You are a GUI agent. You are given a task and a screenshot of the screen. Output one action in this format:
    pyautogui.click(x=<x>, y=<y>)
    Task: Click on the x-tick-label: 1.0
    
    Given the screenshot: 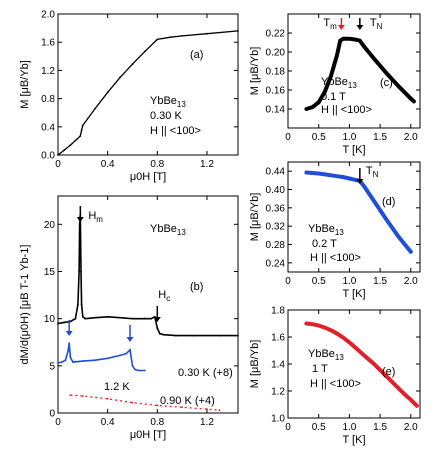 What is the action you would take?
    pyautogui.click(x=349, y=427)
    